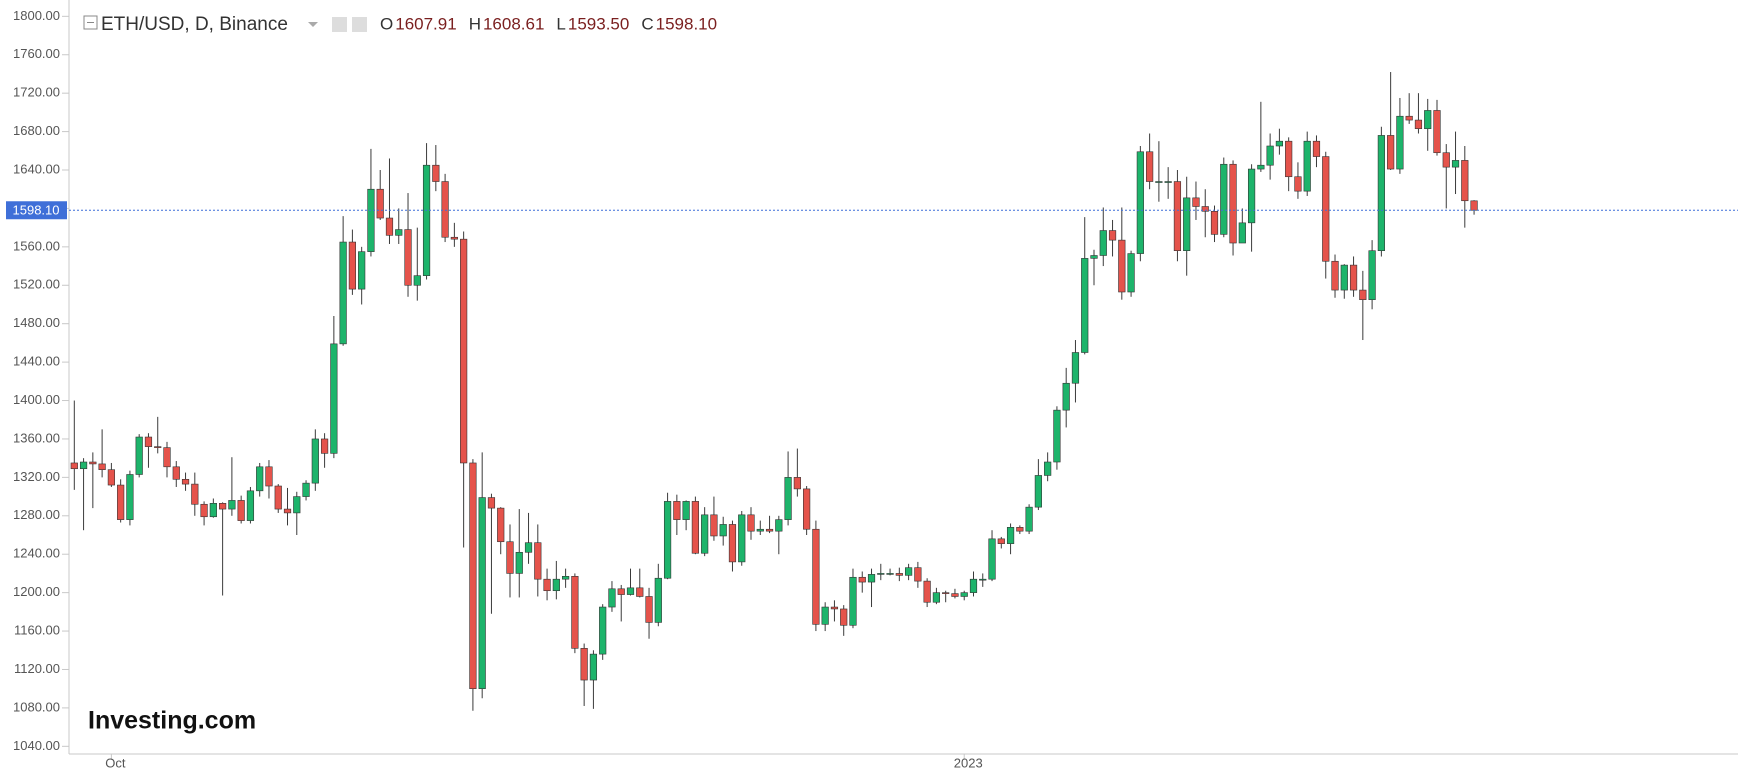  What do you see at coordinates (36, 284) in the screenshot?
I see `y-tick-label: 1520.00` at bounding box center [36, 284].